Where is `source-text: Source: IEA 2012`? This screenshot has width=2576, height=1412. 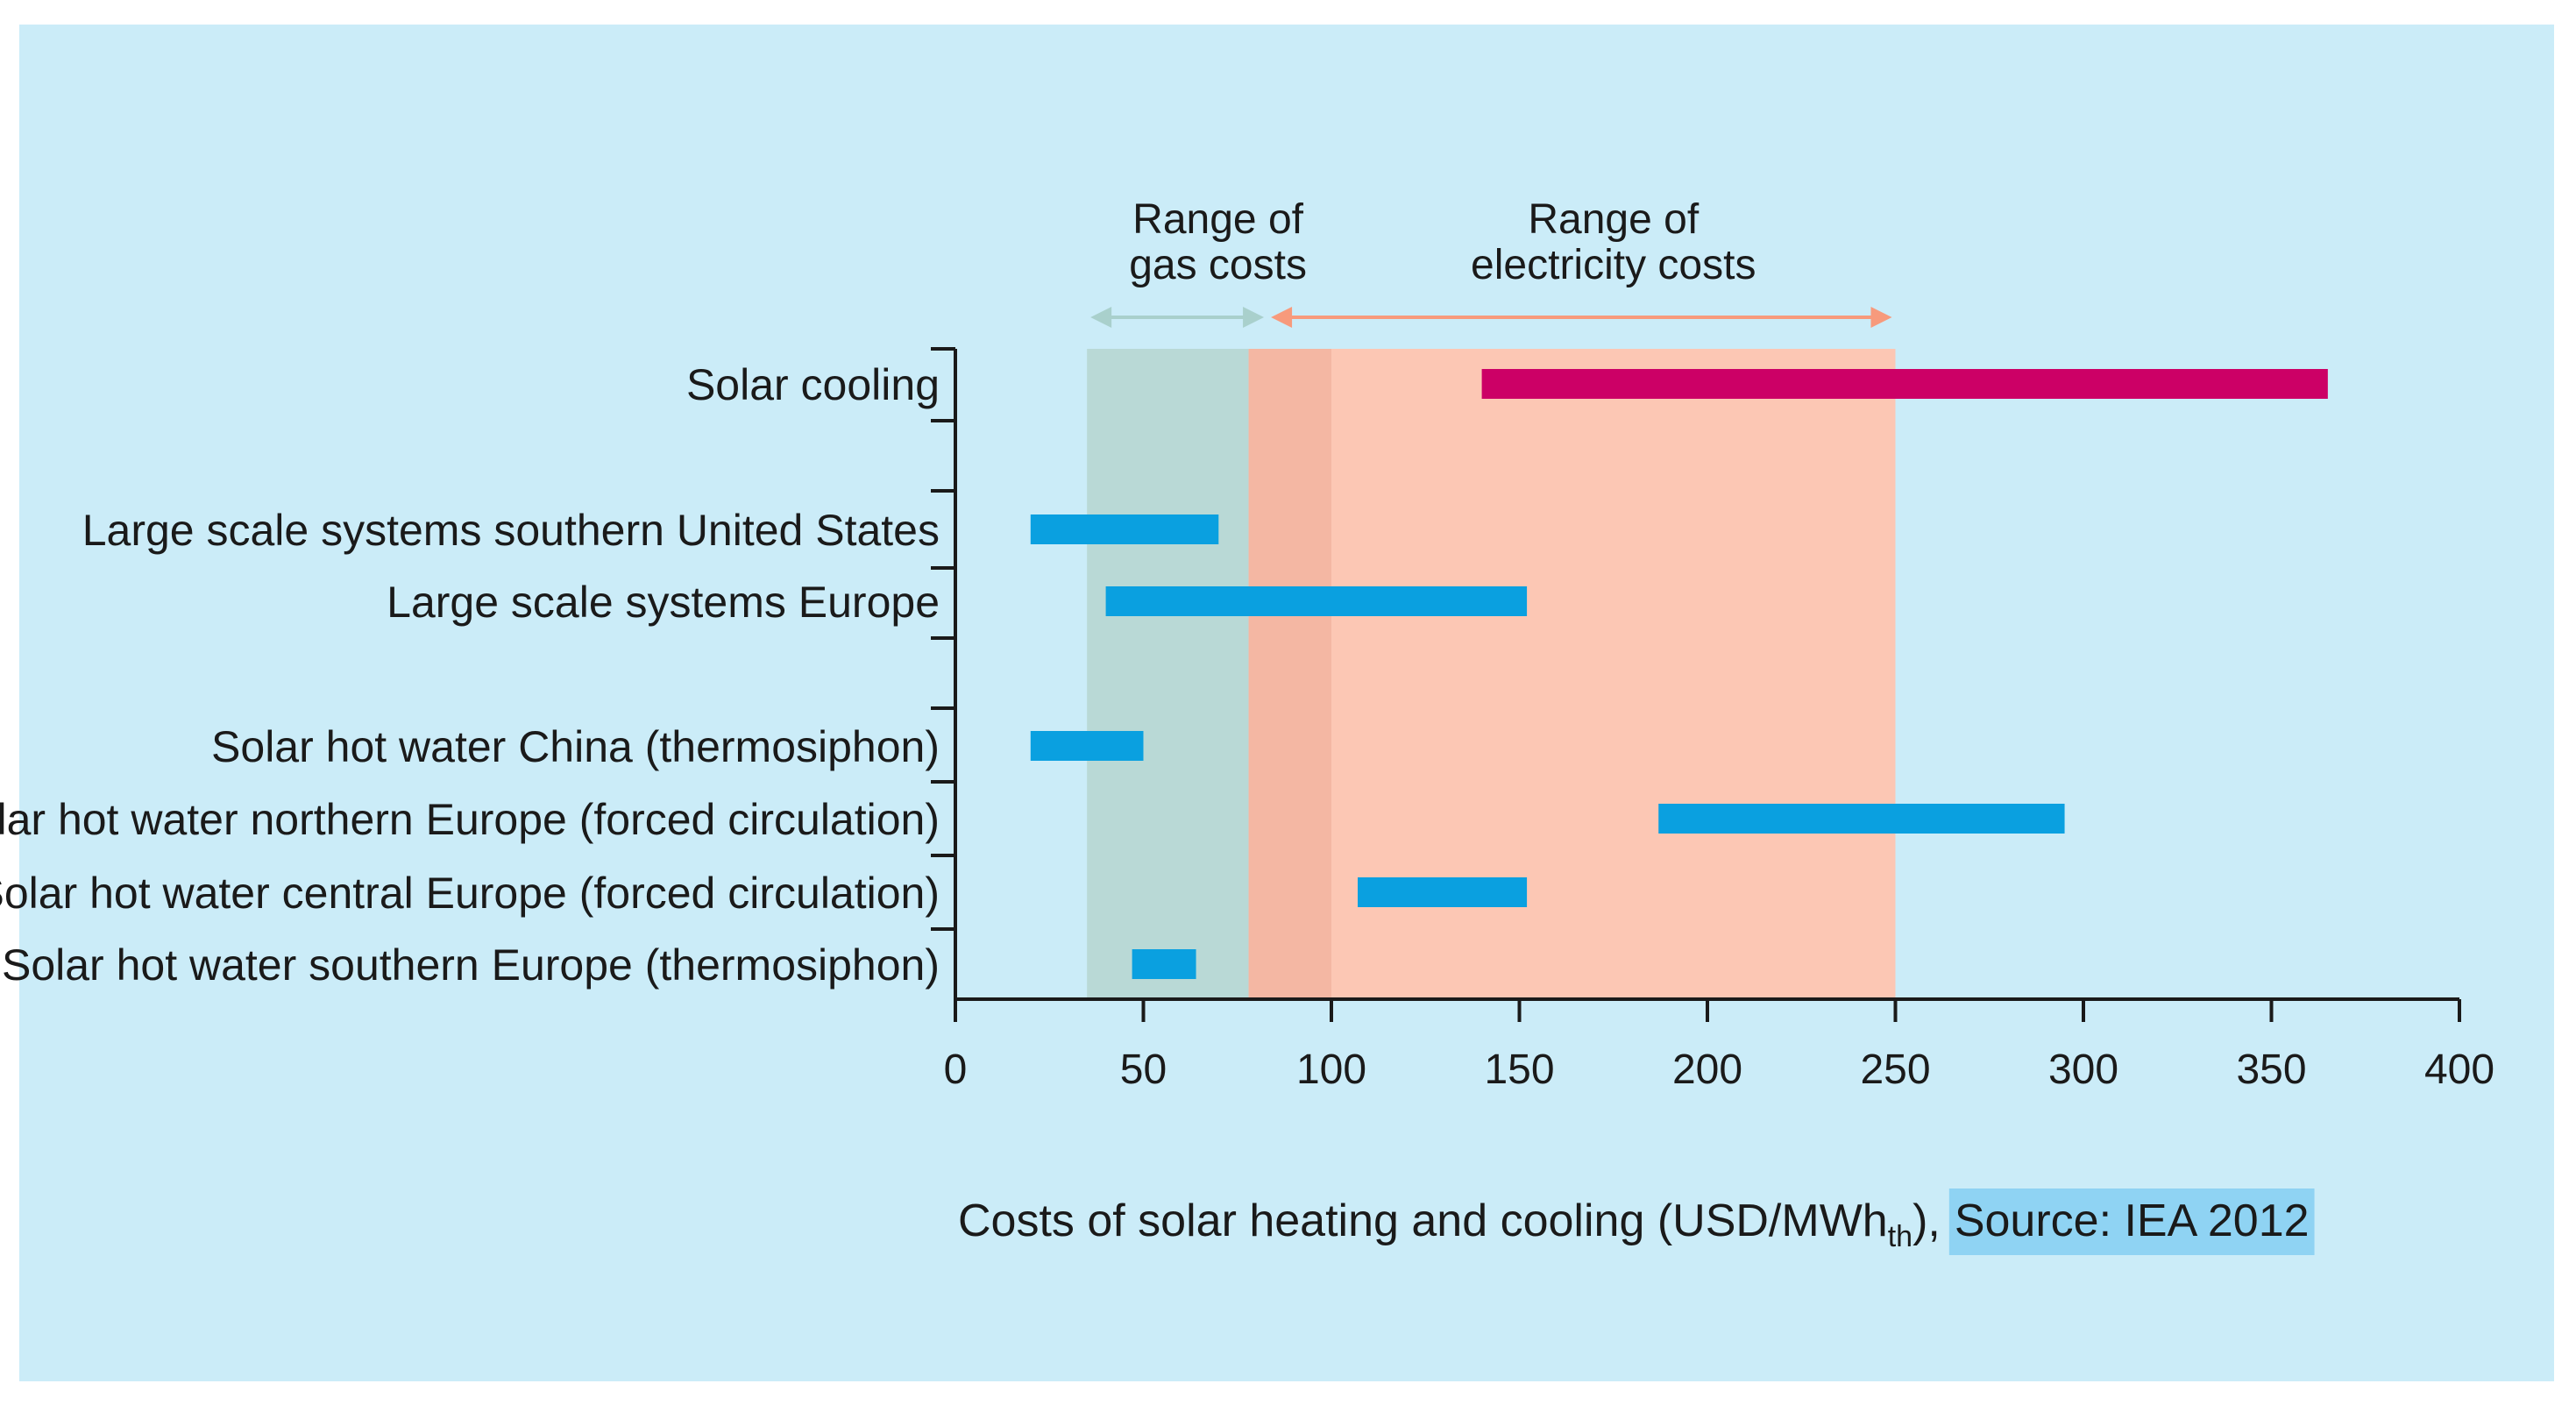 source-text: Source: IEA 2012 is located at coordinates (2132, 1221).